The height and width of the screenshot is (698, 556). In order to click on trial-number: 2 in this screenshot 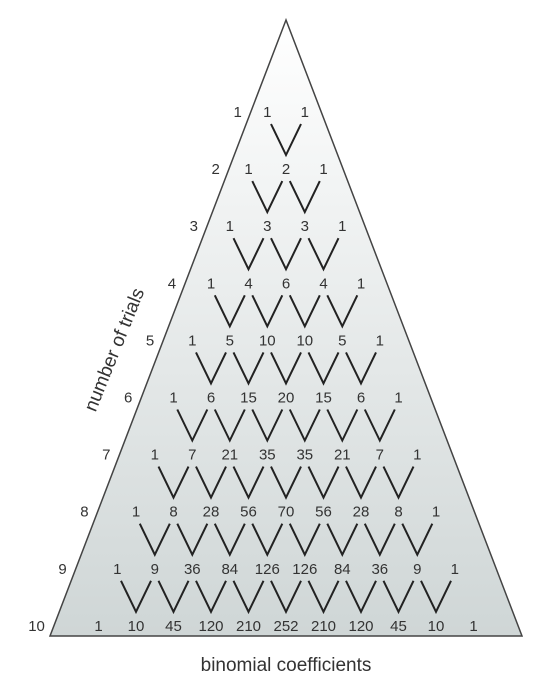, I will do `click(216, 169)`.